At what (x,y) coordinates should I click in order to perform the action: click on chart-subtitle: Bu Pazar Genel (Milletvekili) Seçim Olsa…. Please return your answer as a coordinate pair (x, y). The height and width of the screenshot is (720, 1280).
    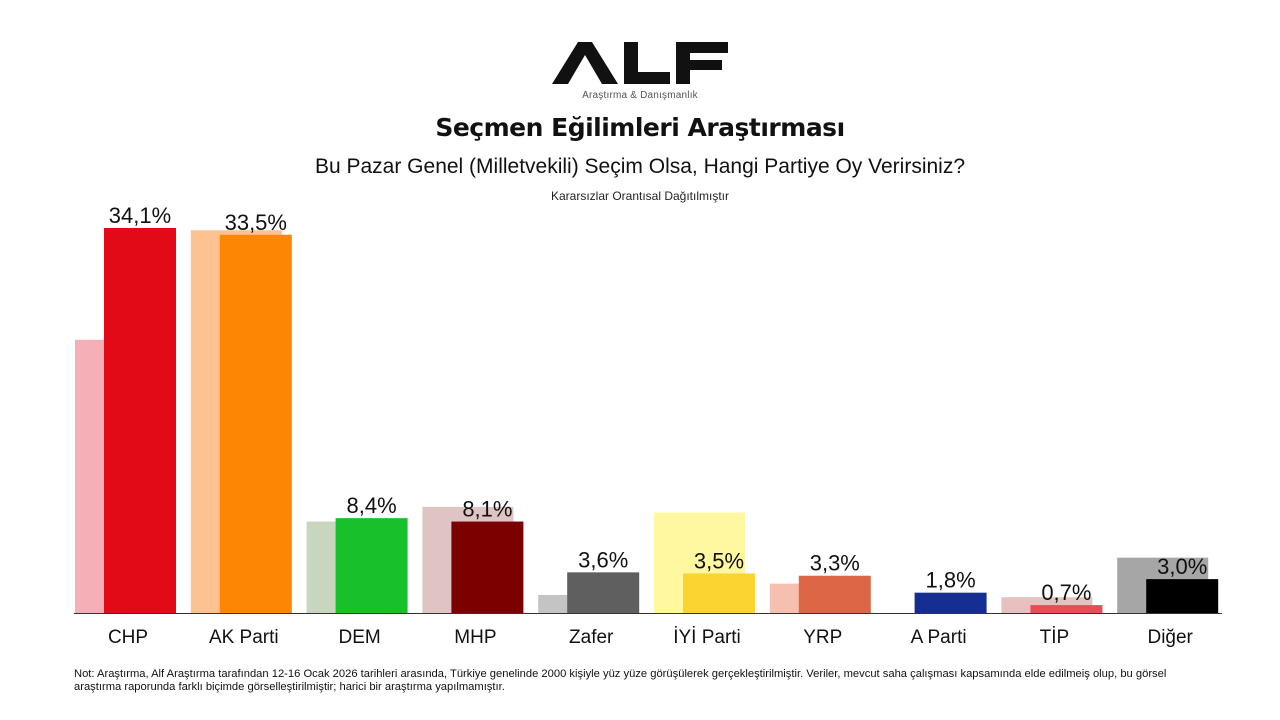
    Looking at the image, I should click on (640, 166).